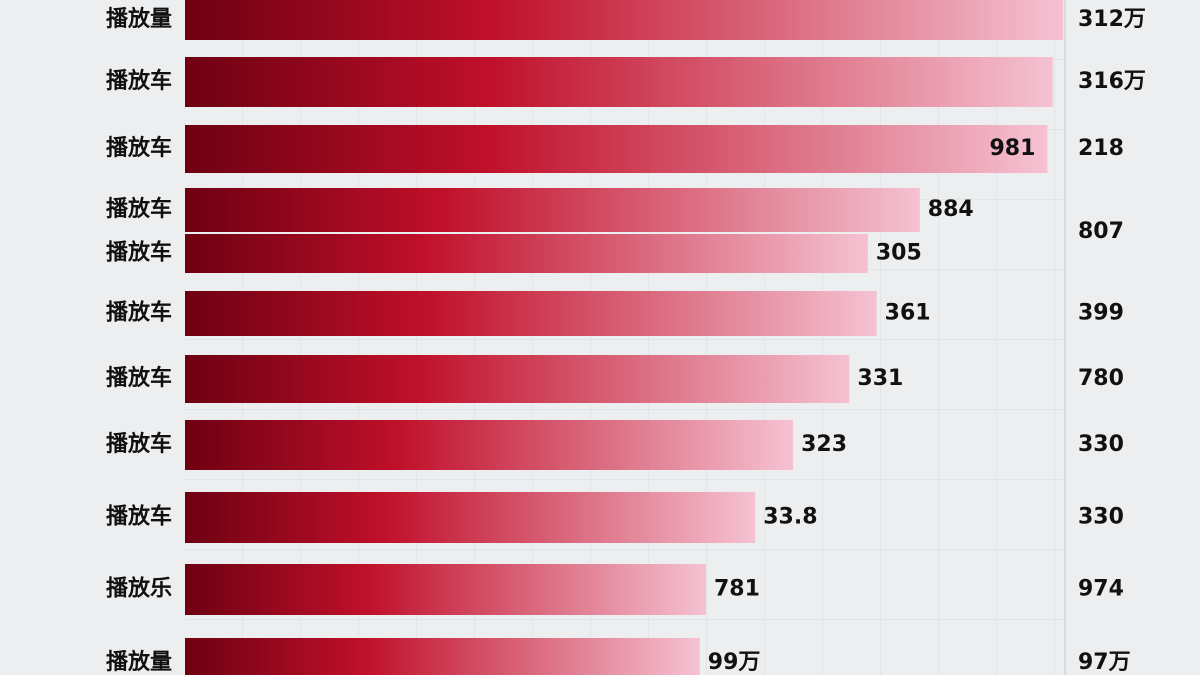 This screenshot has width=1200, height=675. I want to click on value-label: 323, so click(824, 444).